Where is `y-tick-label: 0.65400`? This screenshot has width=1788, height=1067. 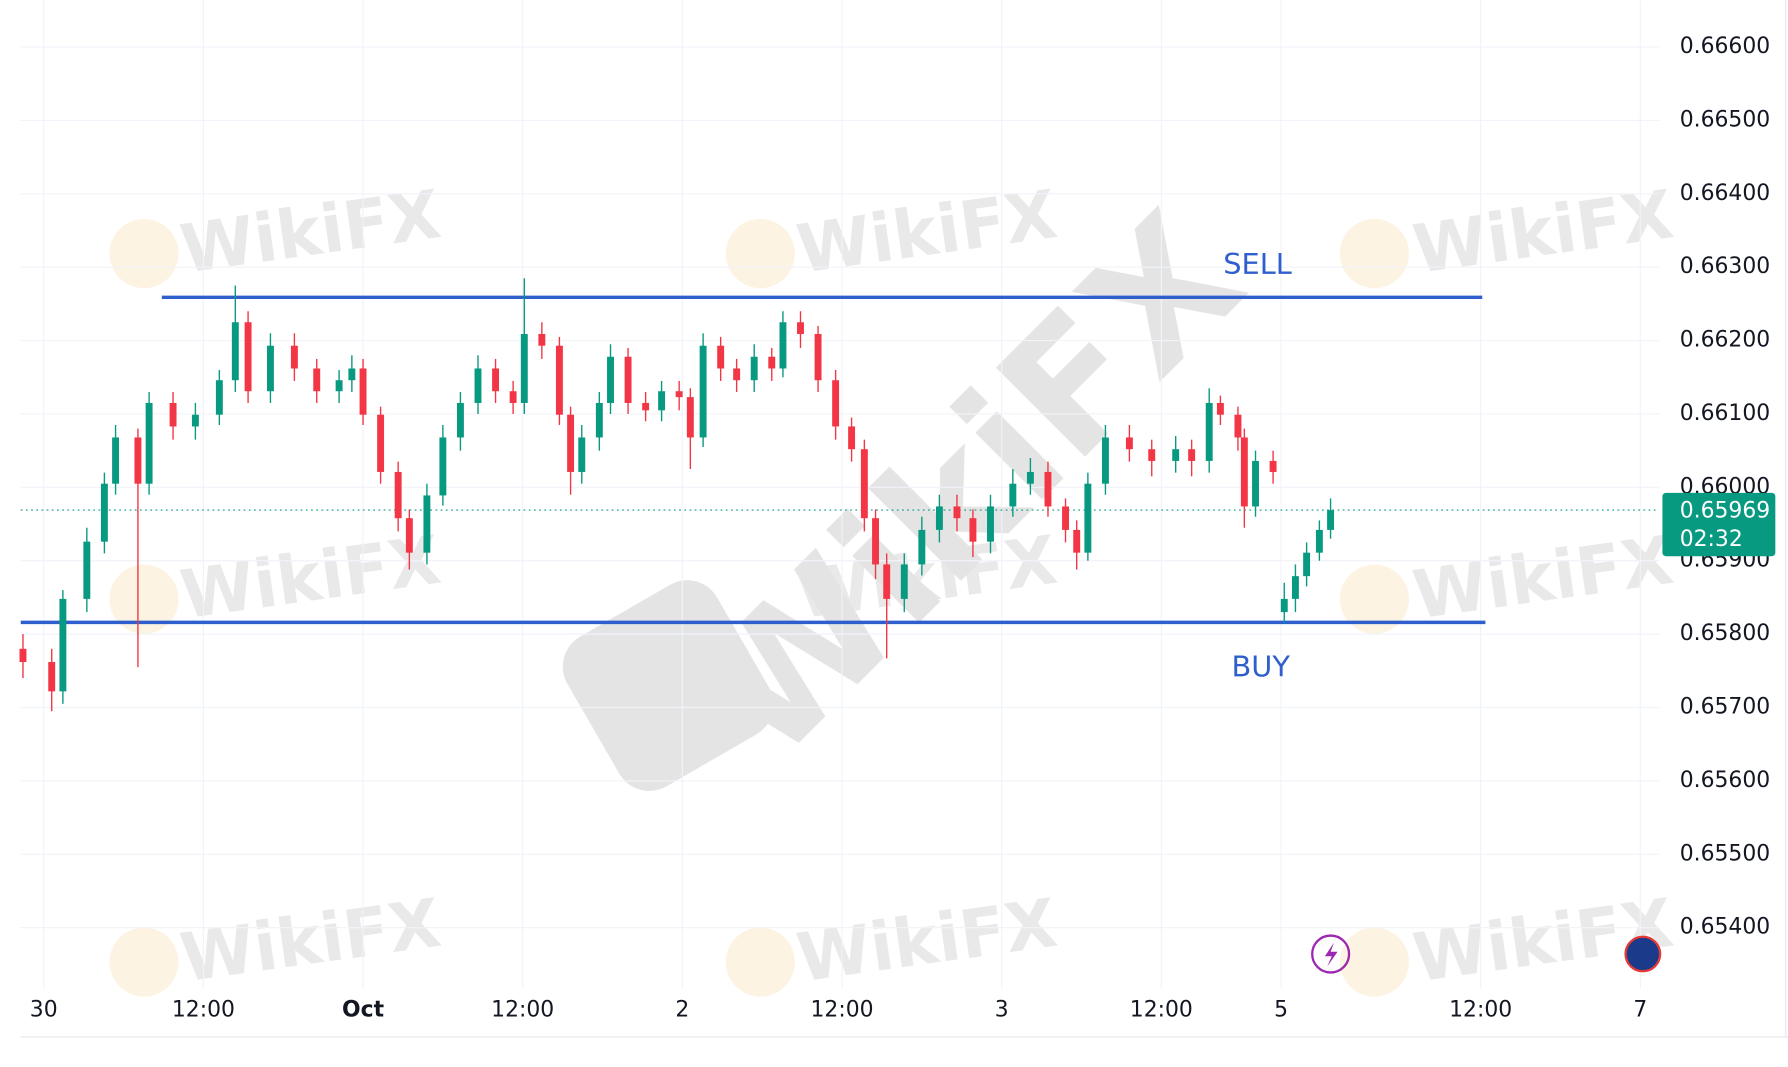 y-tick-label: 0.65400 is located at coordinates (1725, 927).